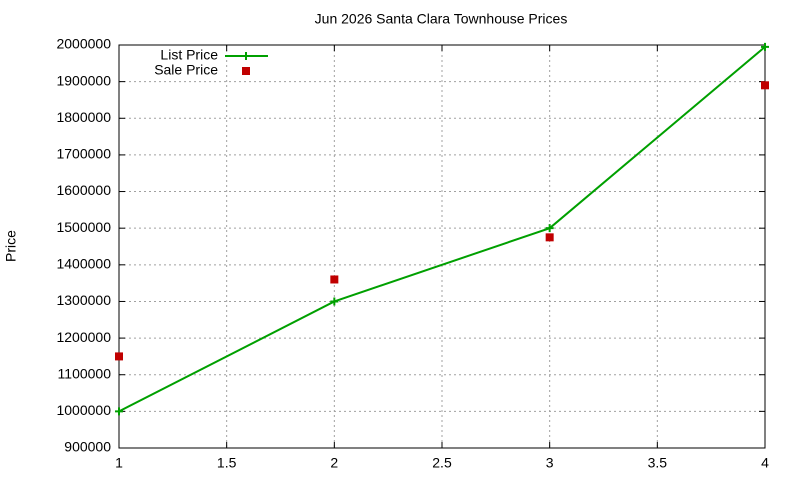 The image size is (800, 480). What do you see at coordinates (83, 154) in the screenshot?
I see `y-tick-label: 1700000` at bounding box center [83, 154].